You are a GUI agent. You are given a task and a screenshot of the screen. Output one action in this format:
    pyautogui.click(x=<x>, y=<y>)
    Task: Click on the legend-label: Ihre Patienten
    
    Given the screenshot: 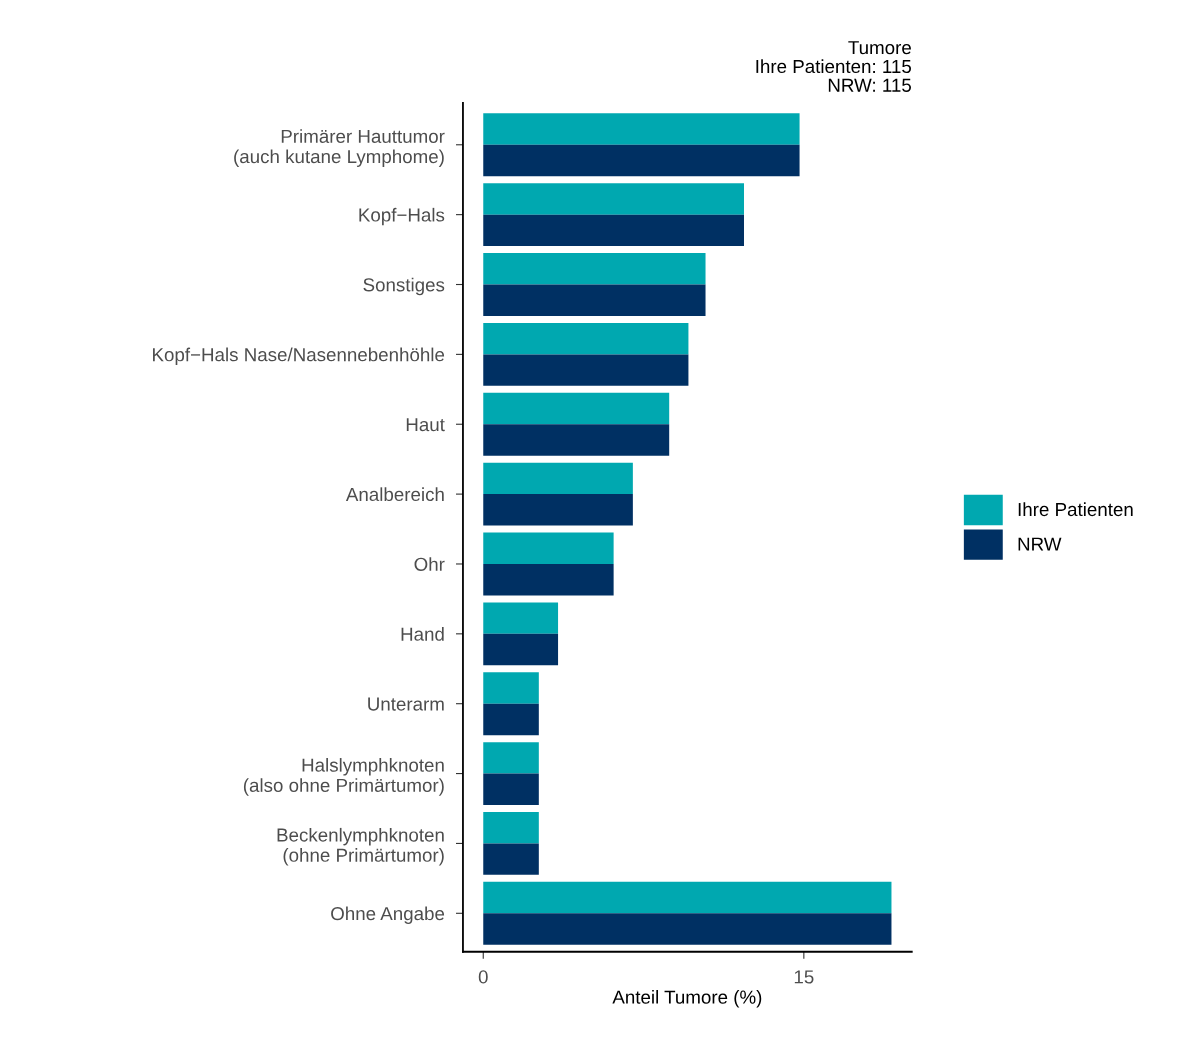 What is the action you would take?
    pyautogui.click(x=1075, y=509)
    